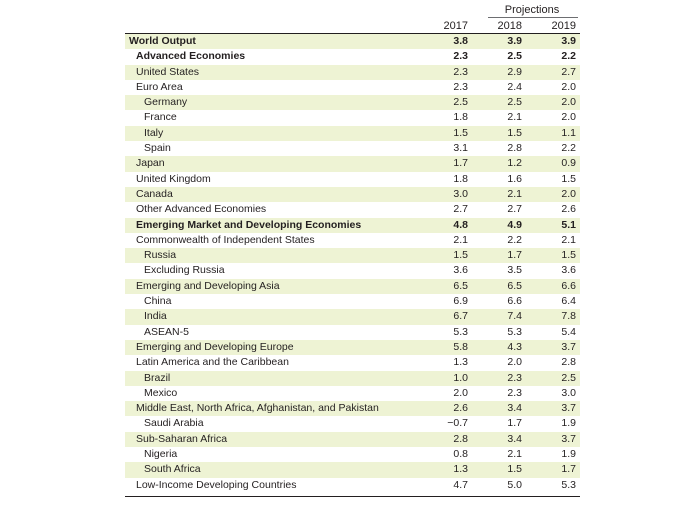  I want to click on table-row: Brazil 1.0 2.3 2.5, so click(352, 378).